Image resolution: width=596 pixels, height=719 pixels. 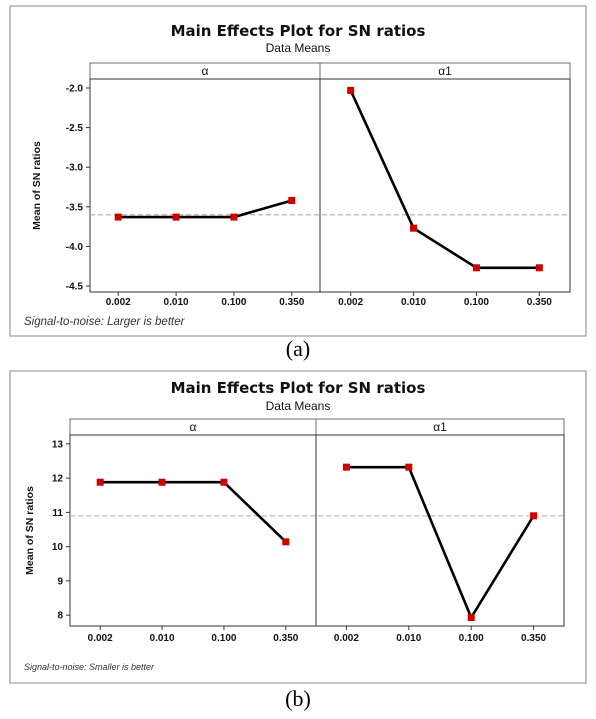 I want to click on chart-b-y-tick-label: 8, so click(x=60, y=616).